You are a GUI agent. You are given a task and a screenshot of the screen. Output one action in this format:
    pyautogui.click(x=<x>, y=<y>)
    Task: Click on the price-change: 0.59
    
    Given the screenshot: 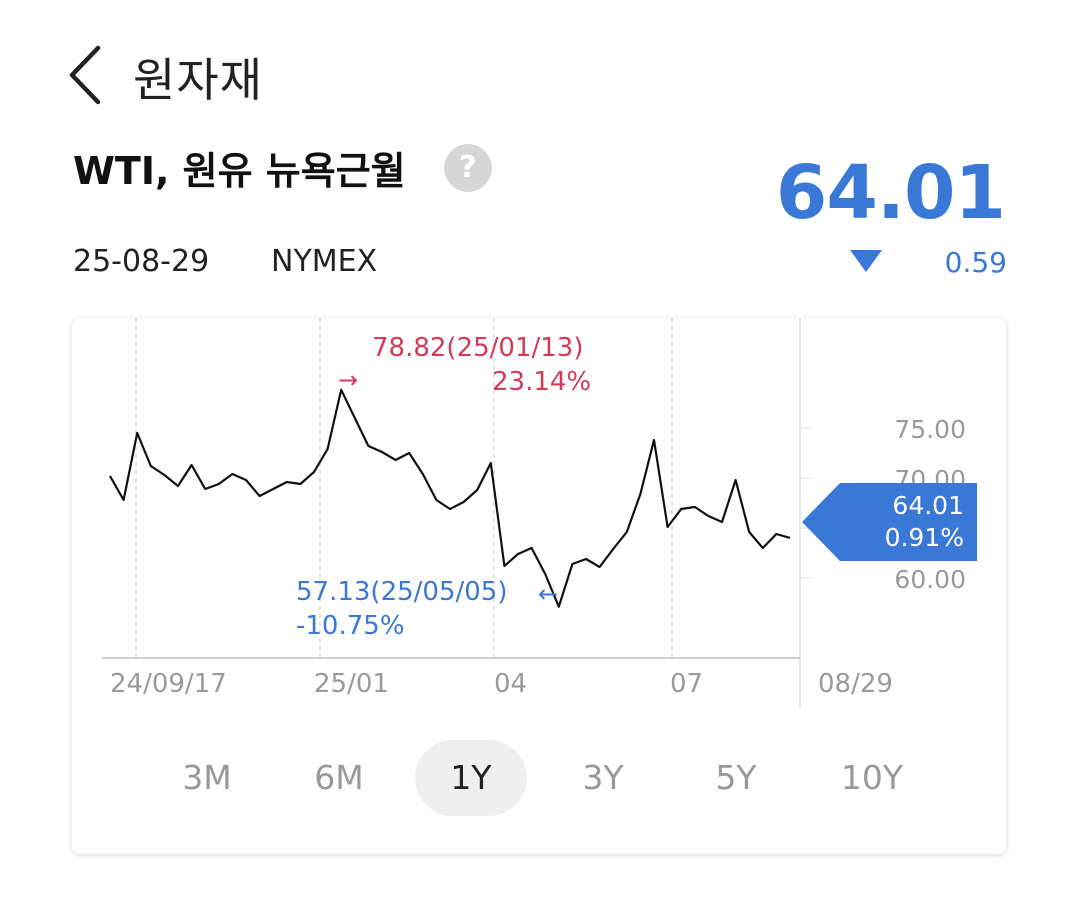 What is the action you would take?
    pyautogui.click(x=975, y=262)
    